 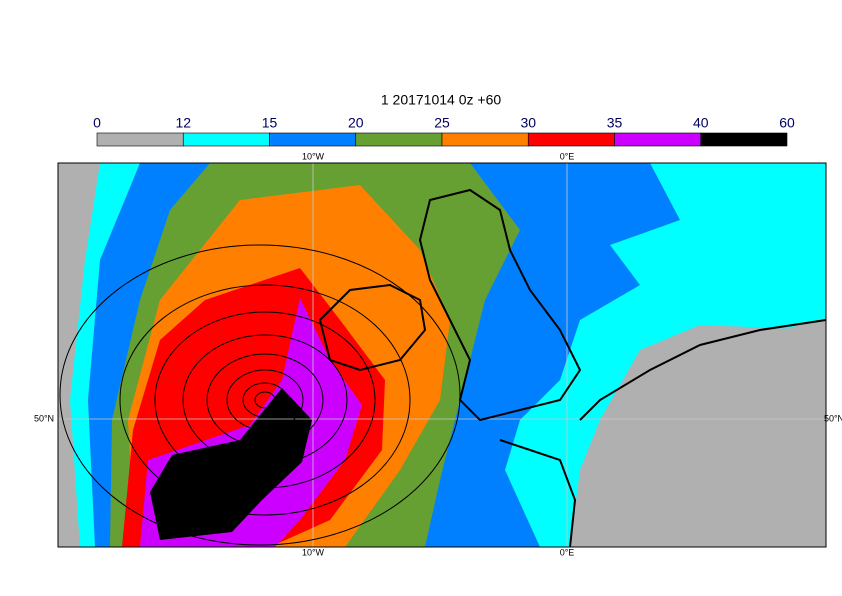 I want to click on colorbar-label: 20, so click(x=356, y=123).